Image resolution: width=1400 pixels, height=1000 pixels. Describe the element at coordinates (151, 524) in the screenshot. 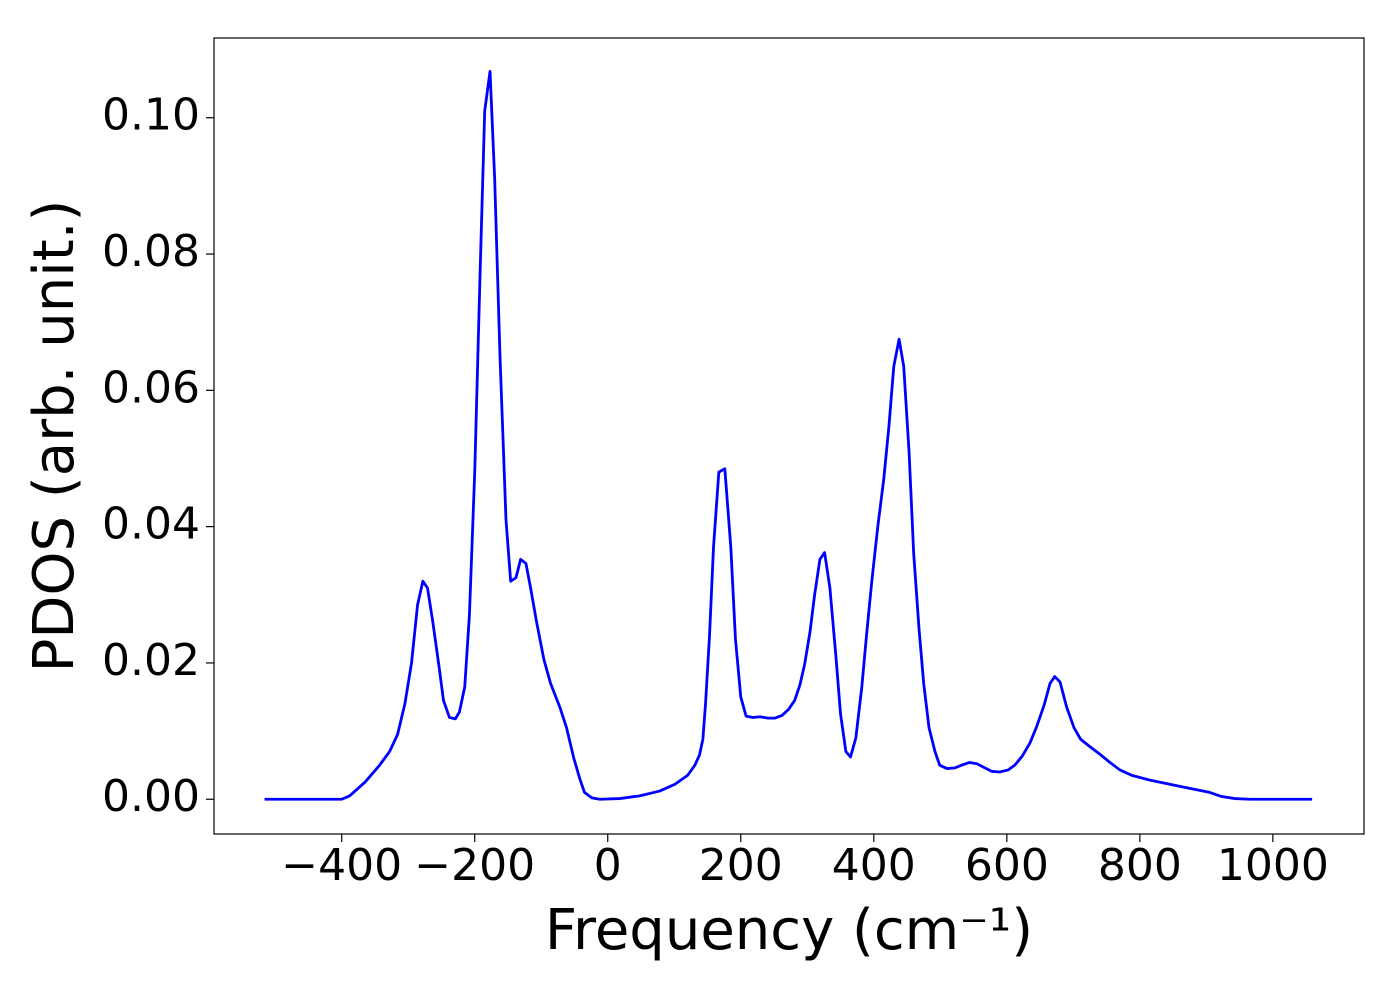

I see `y-tick-label: 0.04` at that location.